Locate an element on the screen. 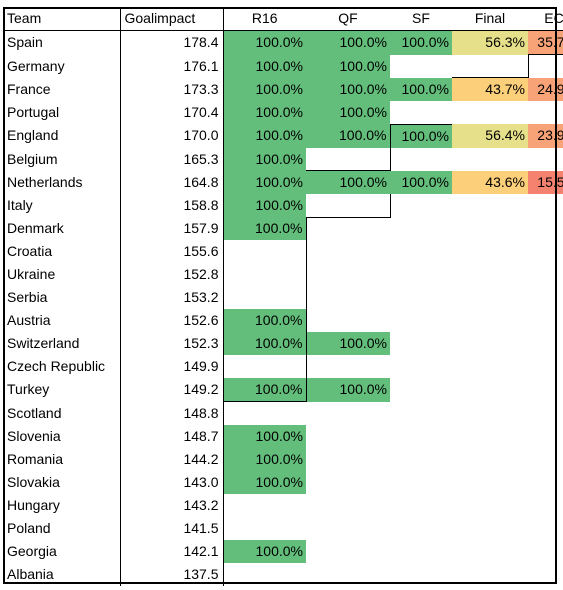 The width and height of the screenshot is (563, 590). final-cell: 43.7% is located at coordinates (490, 89).